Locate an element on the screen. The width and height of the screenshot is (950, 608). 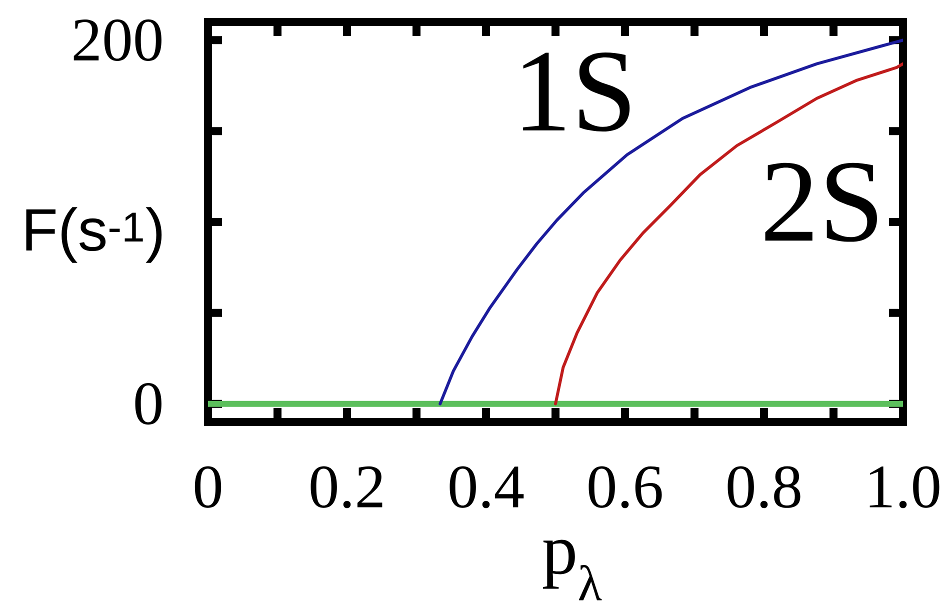
x-axis-title: p$_{λ}$ is located at coordinates (572, 570).